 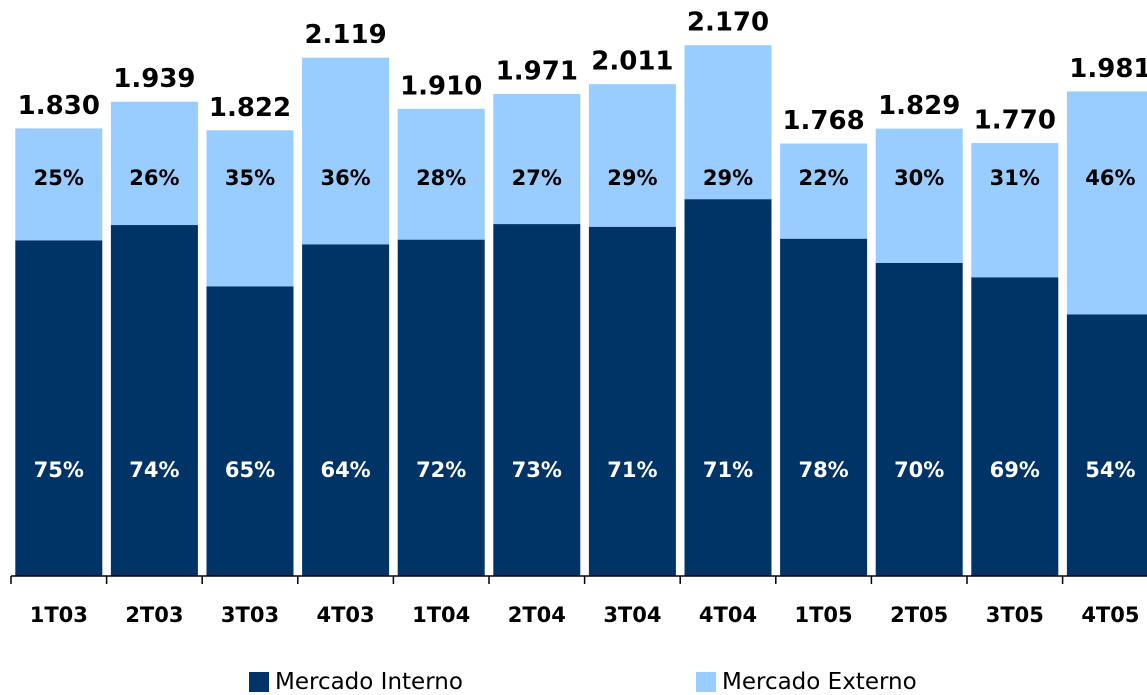 I want to click on label-interno-2t05: 70%, so click(x=919, y=470).